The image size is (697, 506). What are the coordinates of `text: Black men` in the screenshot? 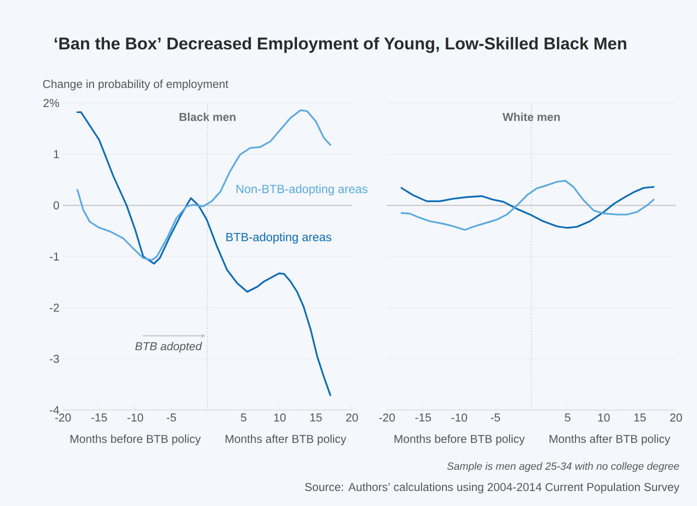 It's located at (208, 117).